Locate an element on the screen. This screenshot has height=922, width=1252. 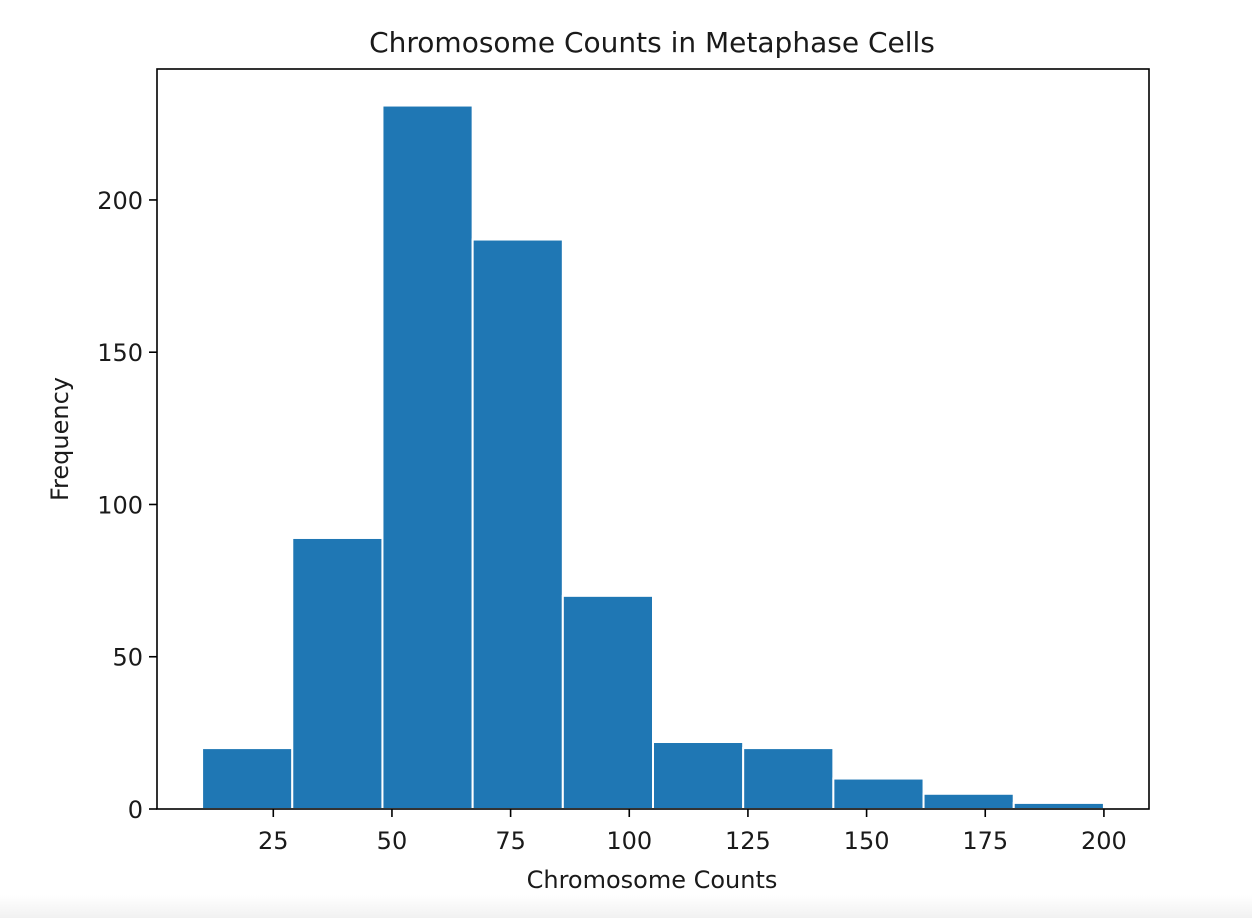
x-tick-label: 25 is located at coordinates (273, 841).